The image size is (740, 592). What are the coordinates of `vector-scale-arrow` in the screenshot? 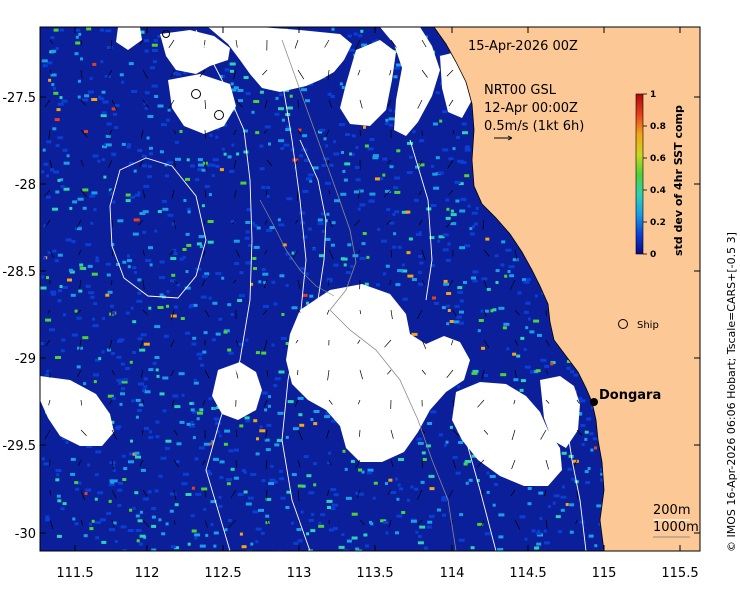 It's located at (503, 138).